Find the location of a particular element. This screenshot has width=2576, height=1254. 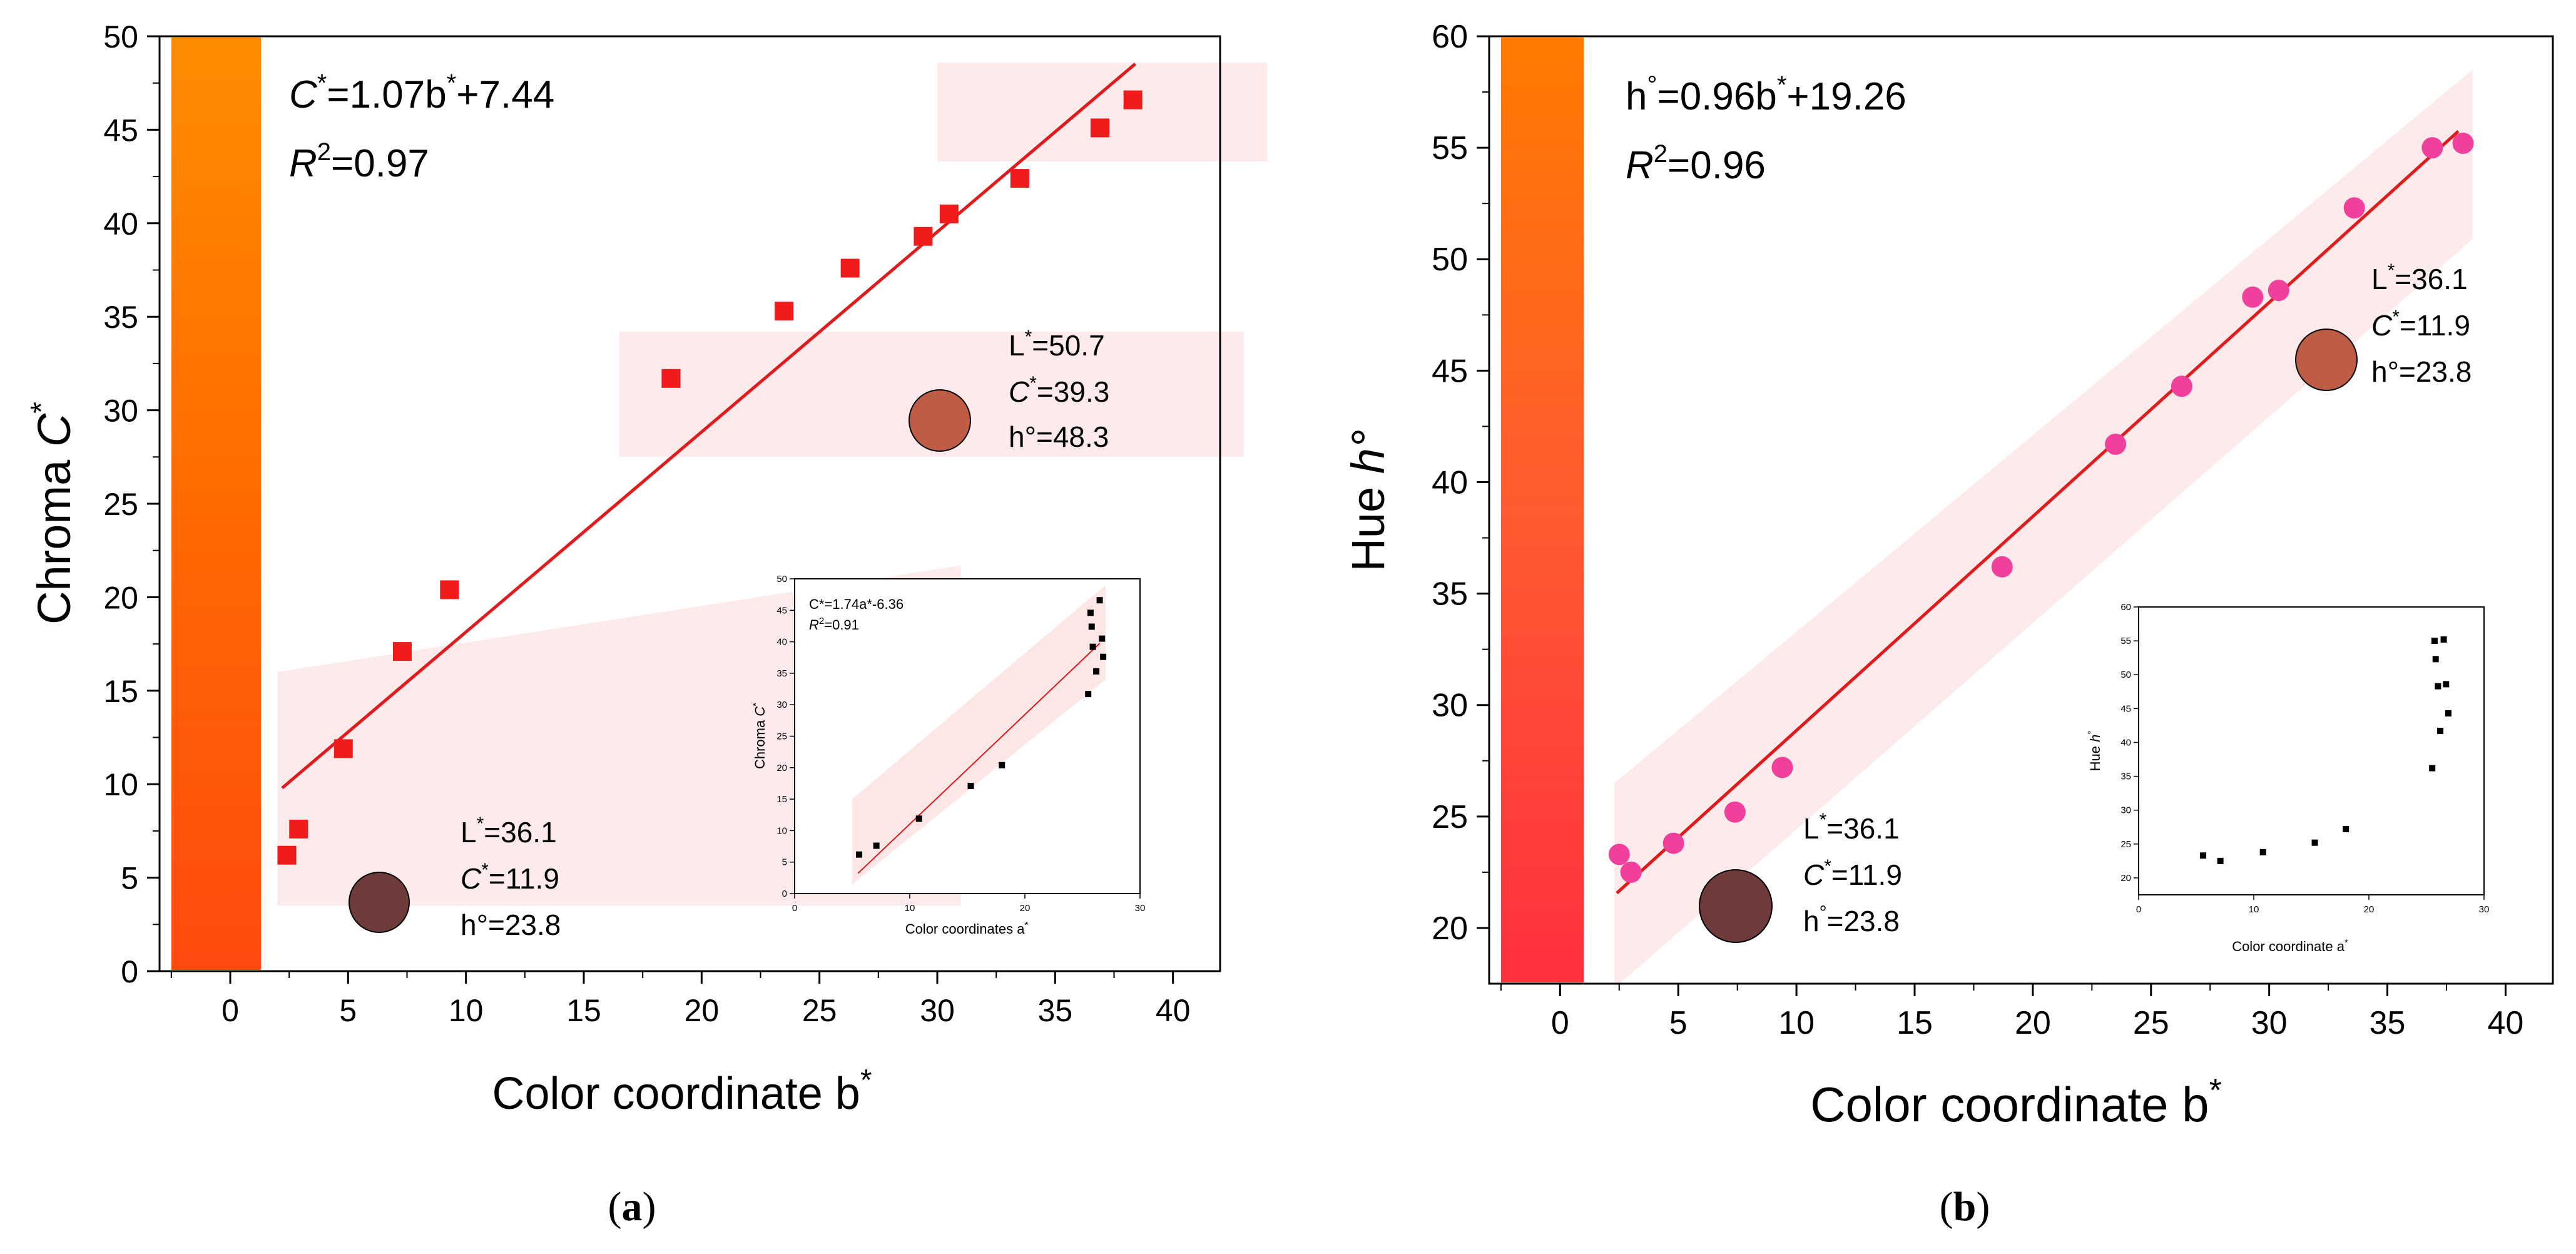

inset-y-tick-label: 25 is located at coordinates (782, 737).